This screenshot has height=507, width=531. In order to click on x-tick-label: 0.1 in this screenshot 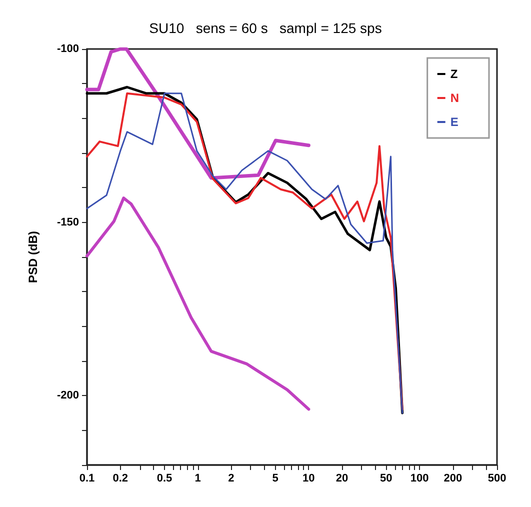, I will do `click(87, 478)`.